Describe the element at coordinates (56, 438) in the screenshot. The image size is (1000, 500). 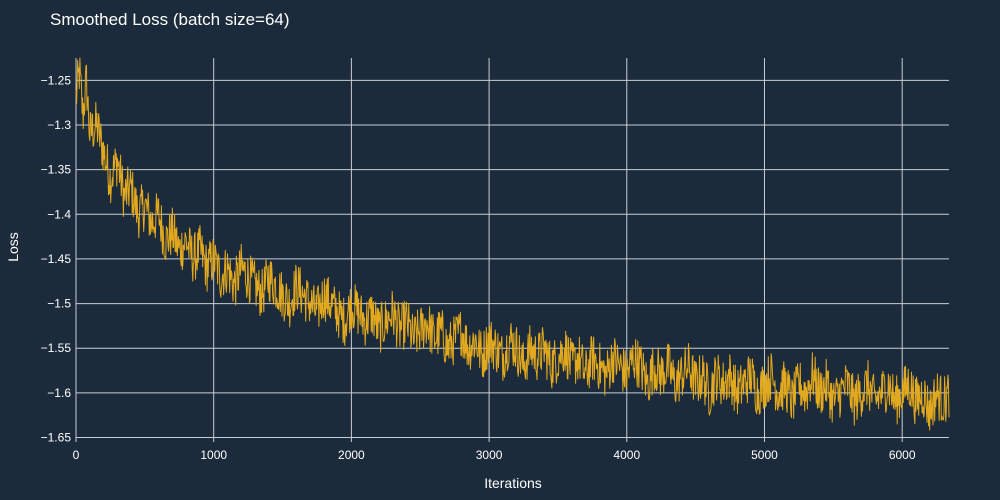
I see `y-tick-label: −1.65` at that location.